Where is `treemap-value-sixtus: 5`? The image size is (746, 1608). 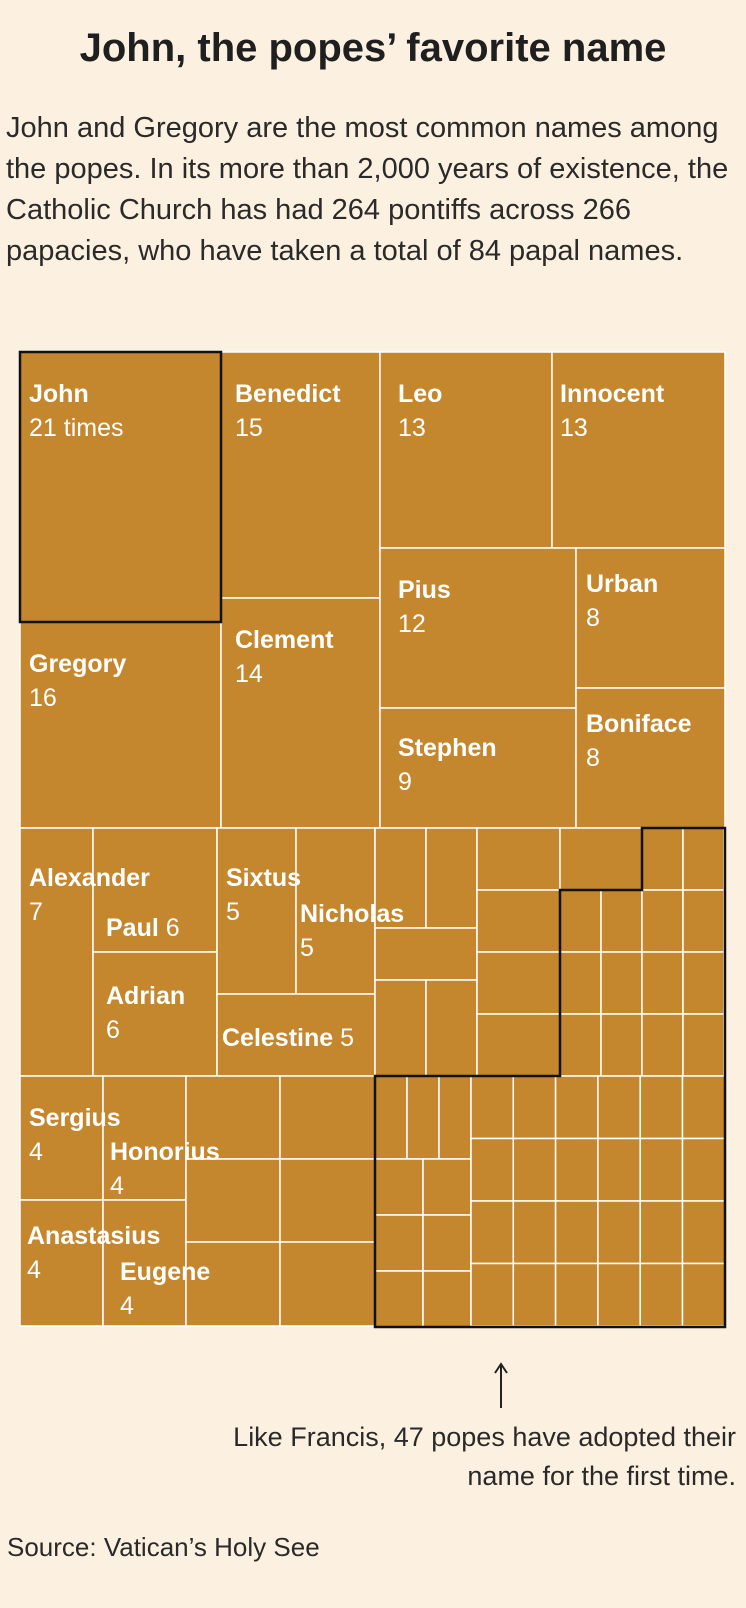
treemap-value-sixtus: 5 is located at coordinates (233, 912).